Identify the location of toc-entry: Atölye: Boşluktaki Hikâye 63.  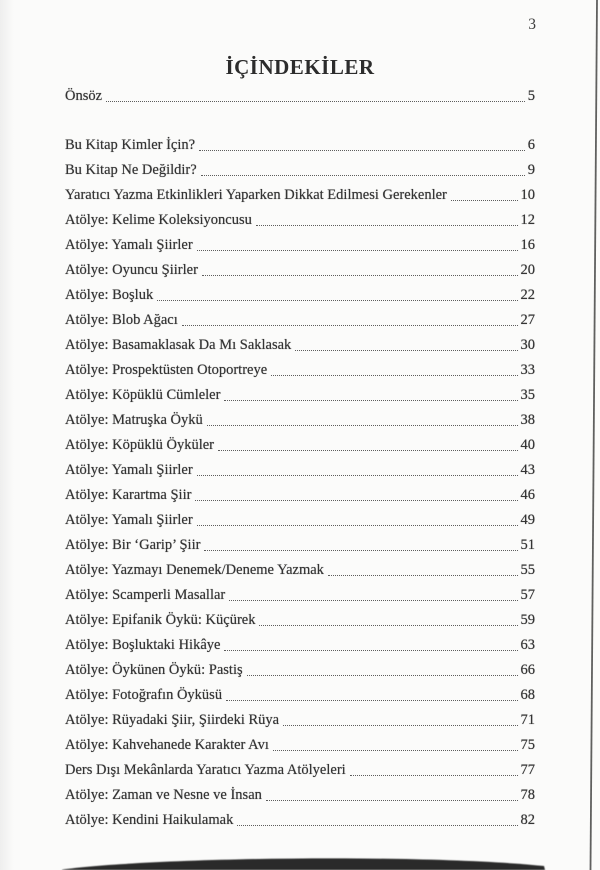
(300, 645).